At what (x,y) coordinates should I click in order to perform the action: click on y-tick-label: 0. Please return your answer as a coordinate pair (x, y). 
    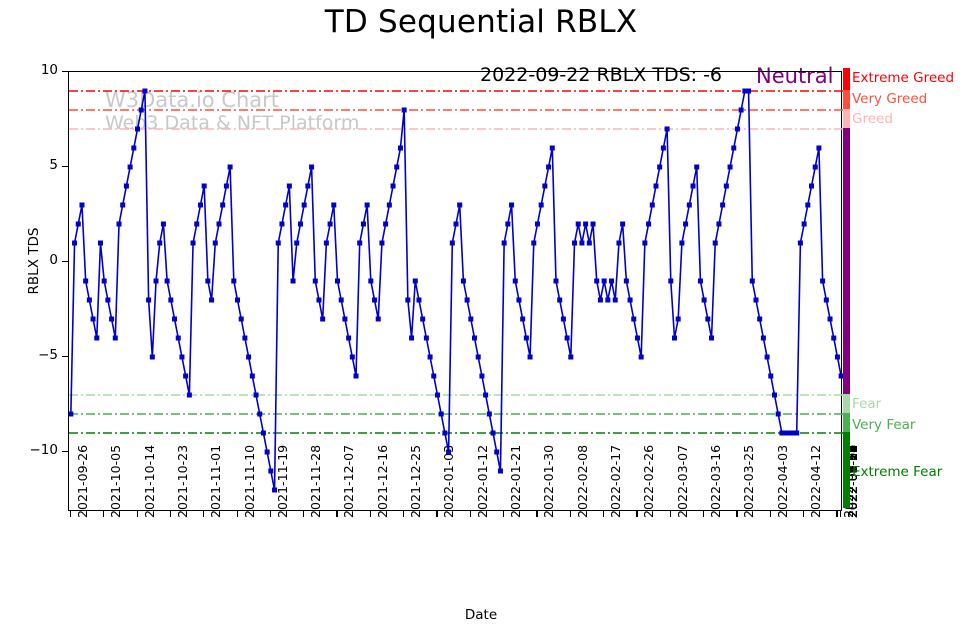
    Looking at the image, I should click on (53, 260).